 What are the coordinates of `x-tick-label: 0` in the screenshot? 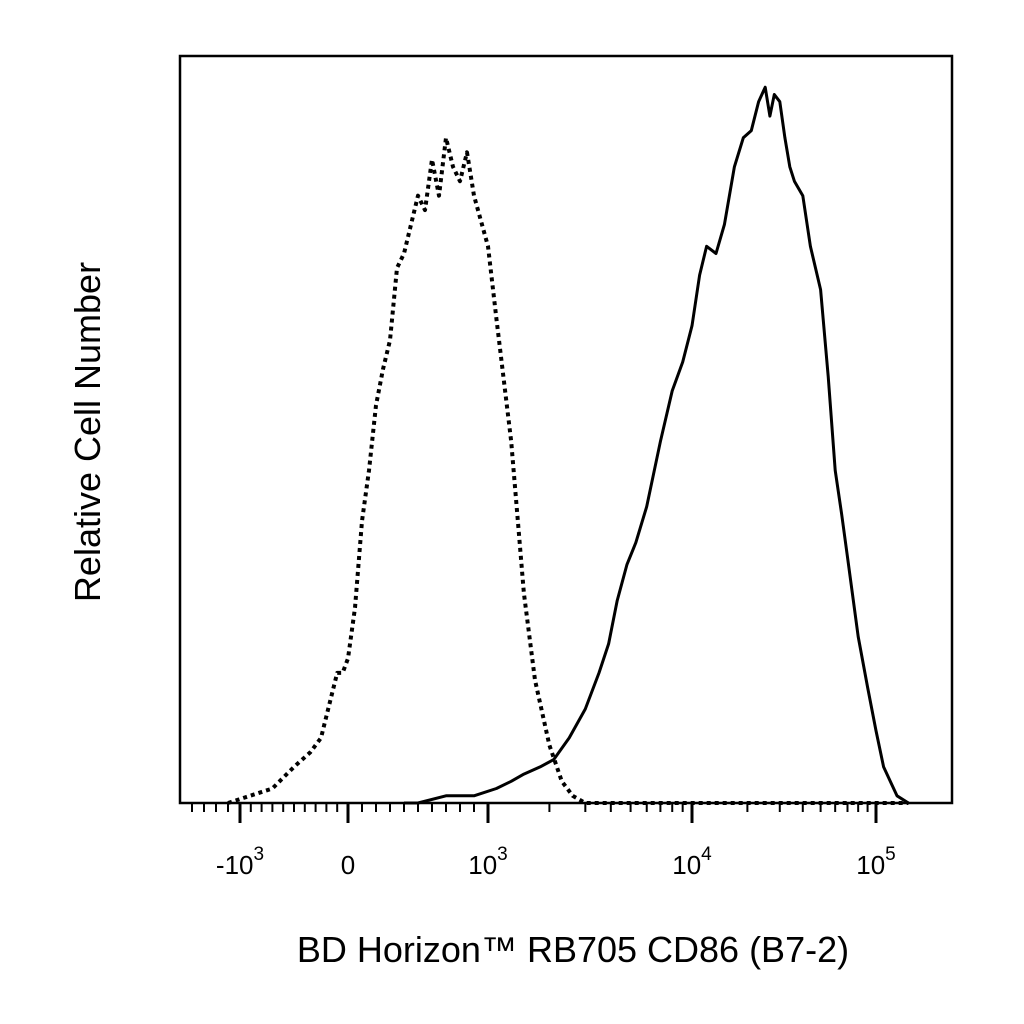 It's located at (348, 865).